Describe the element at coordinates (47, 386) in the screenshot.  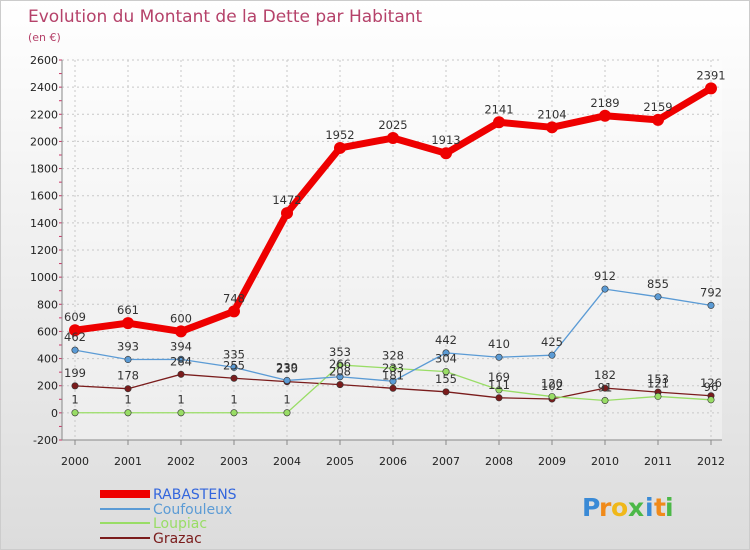
I see `y-tick-label: 200` at that location.